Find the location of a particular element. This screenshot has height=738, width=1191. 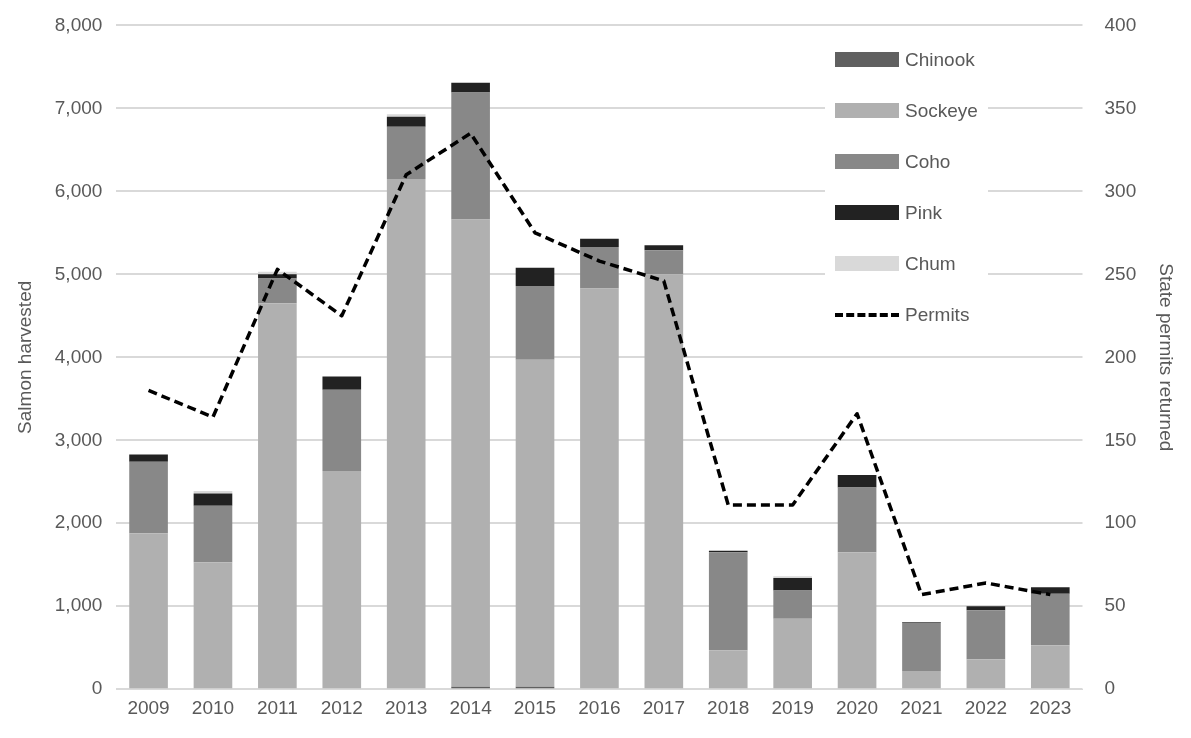

y-tick-label: 4,000 is located at coordinates (78, 356).